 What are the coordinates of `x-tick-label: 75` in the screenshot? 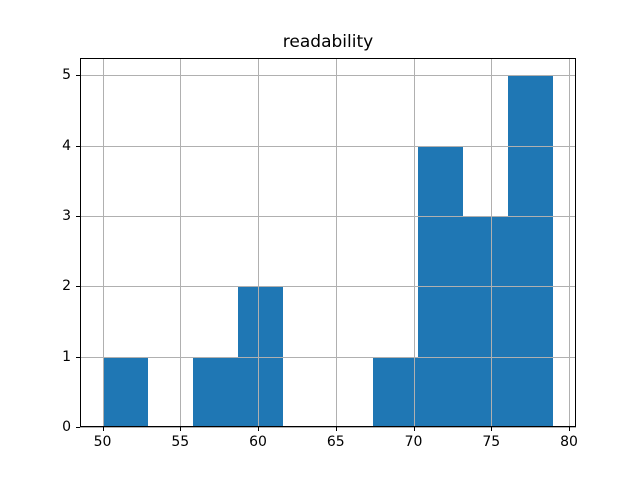 It's located at (491, 442).